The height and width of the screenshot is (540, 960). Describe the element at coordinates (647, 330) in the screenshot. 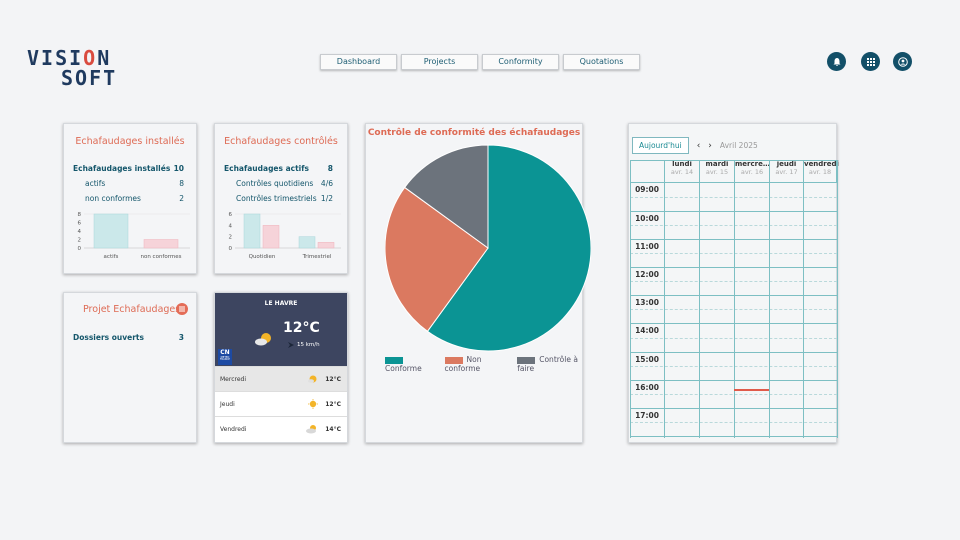

I see `hour-label: 14:00` at that location.